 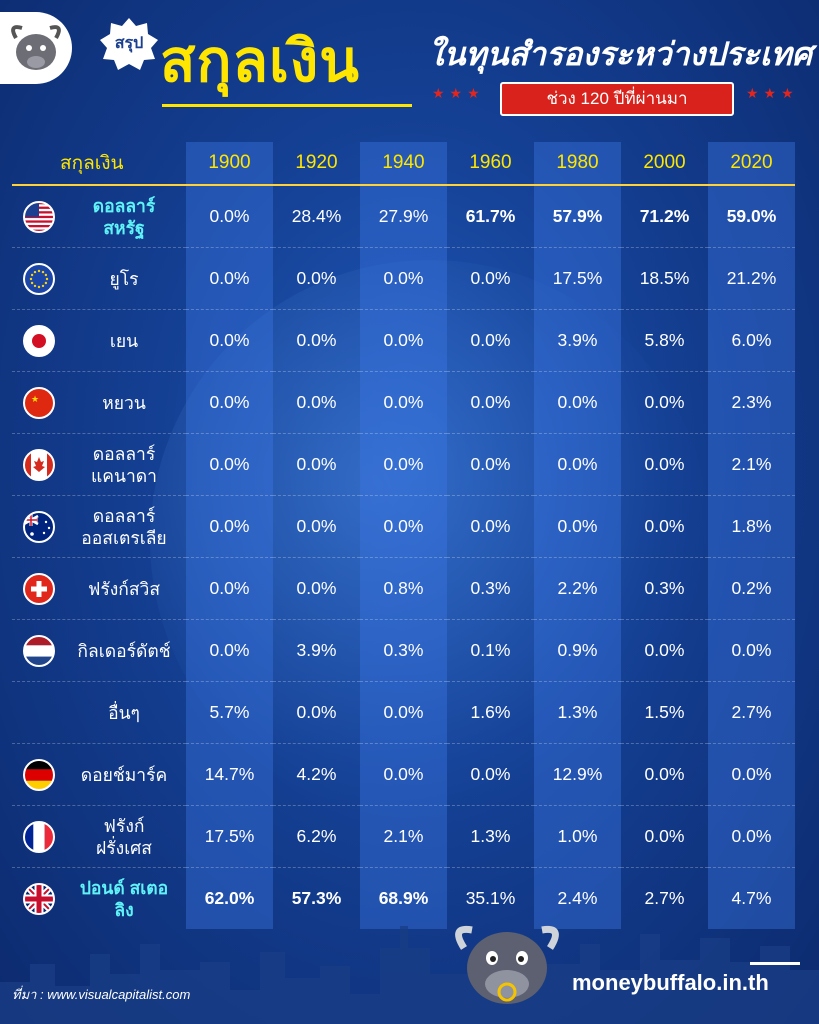 What do you see at coordinates (39, 775) in the screenshot?
I see `germany-flag-icon` at bounding box center [39, 775].